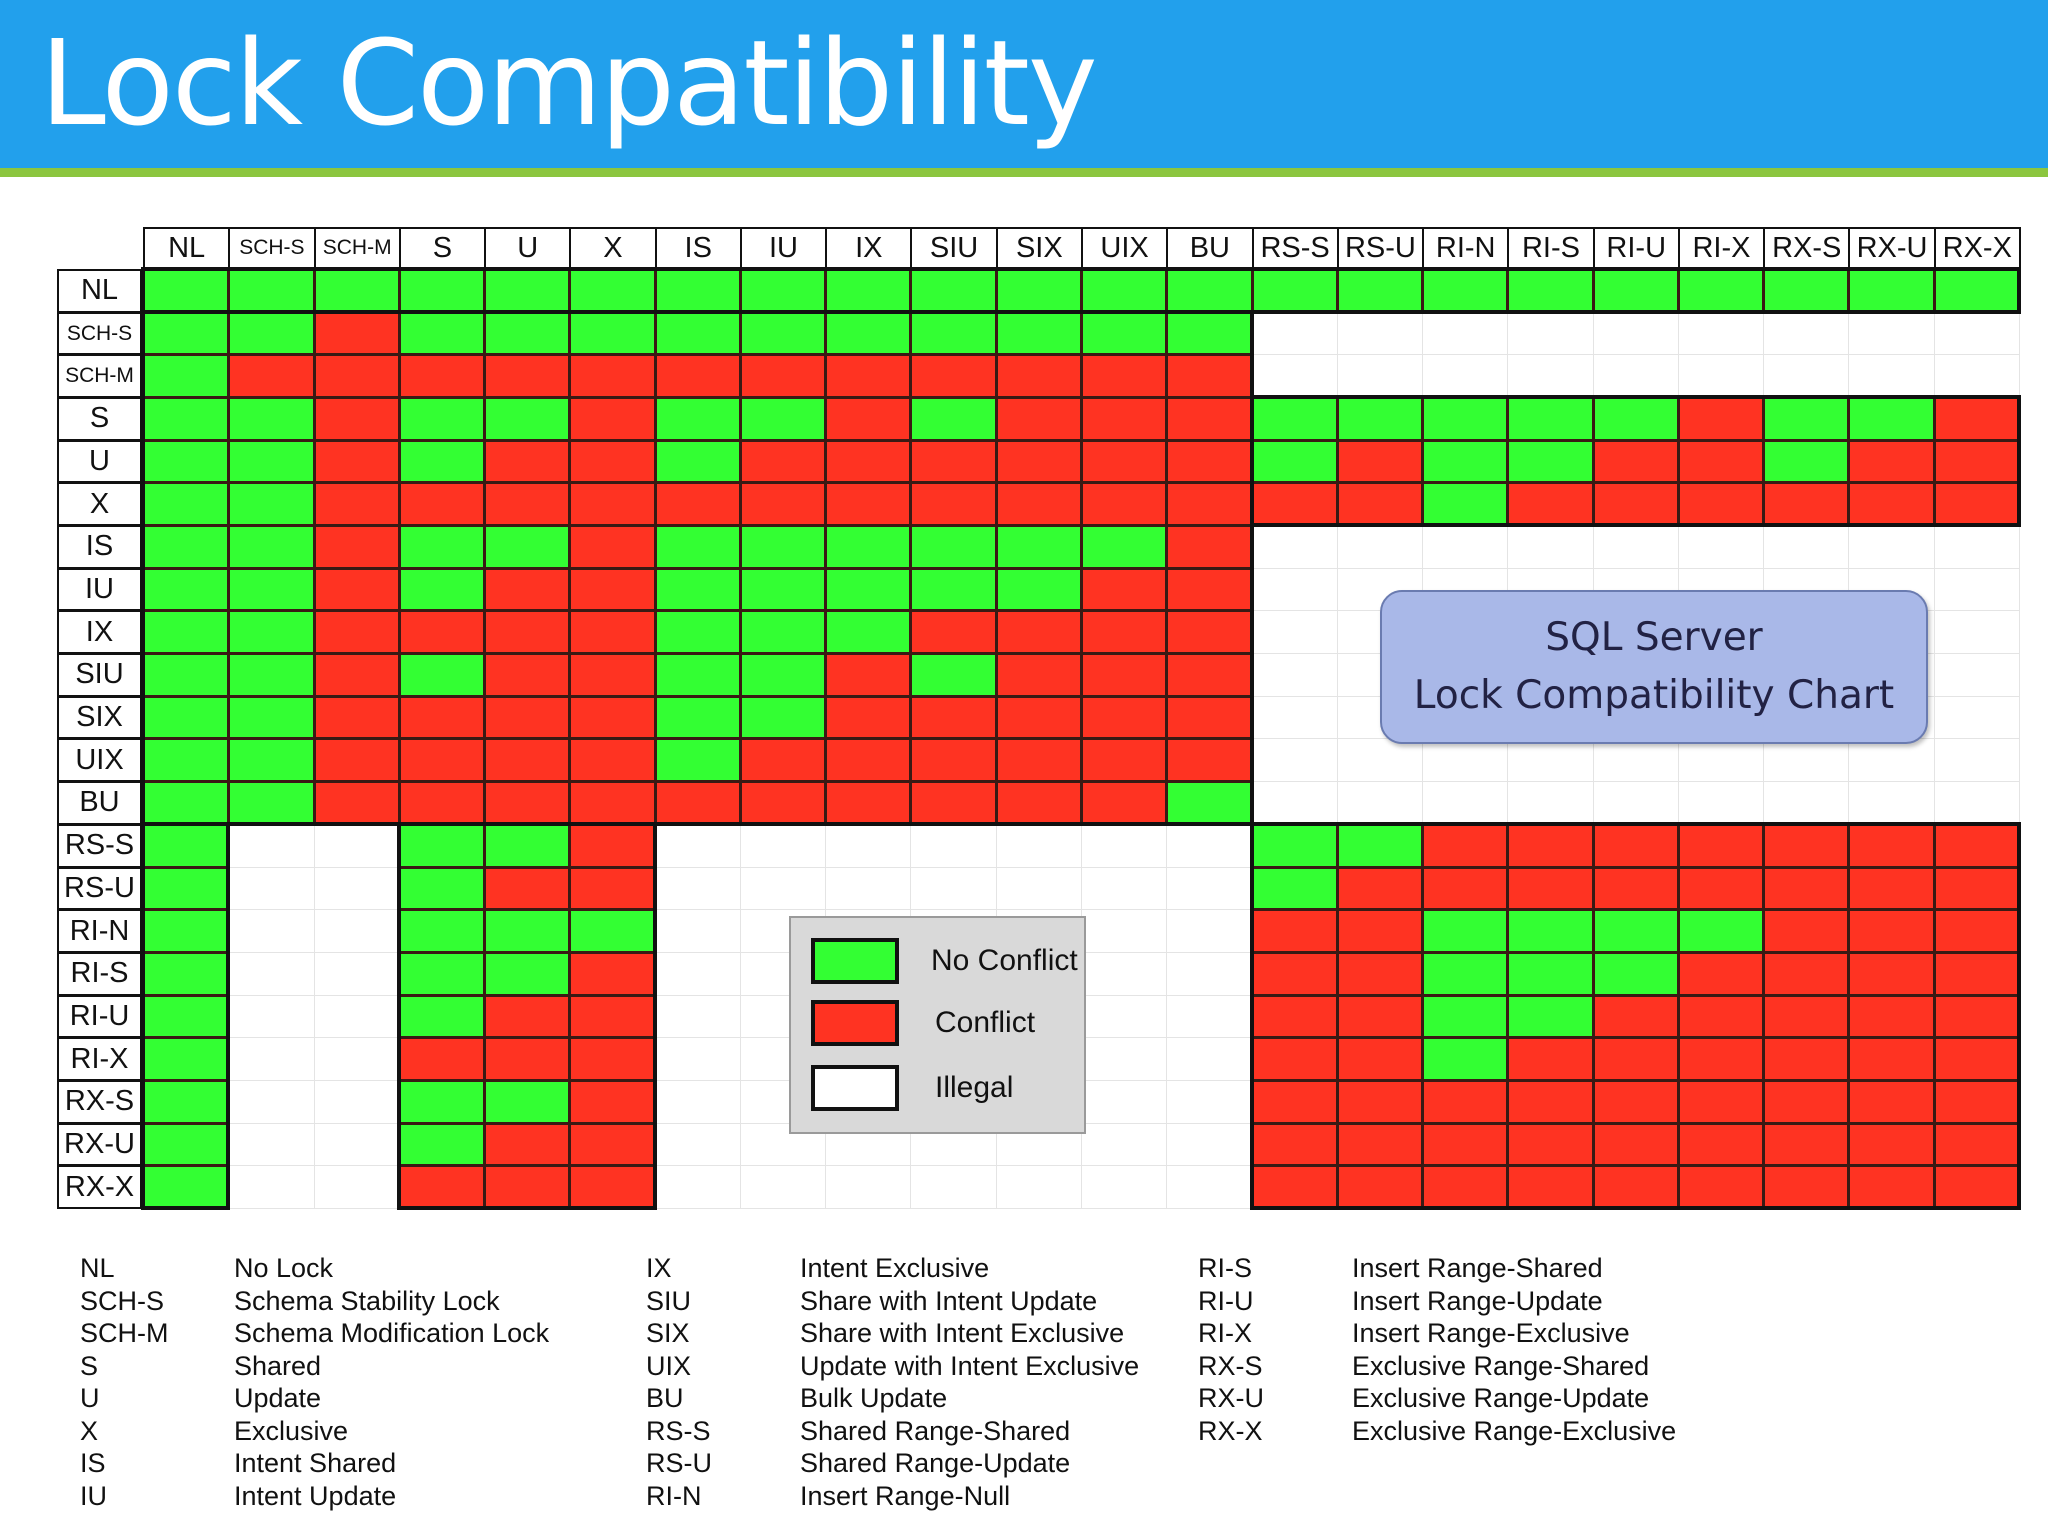 This screenshot has width=2048, height=1536. Describe the element at coordinates (1124, 248) in the screenshot. I see `column-header: UIX` at that location.